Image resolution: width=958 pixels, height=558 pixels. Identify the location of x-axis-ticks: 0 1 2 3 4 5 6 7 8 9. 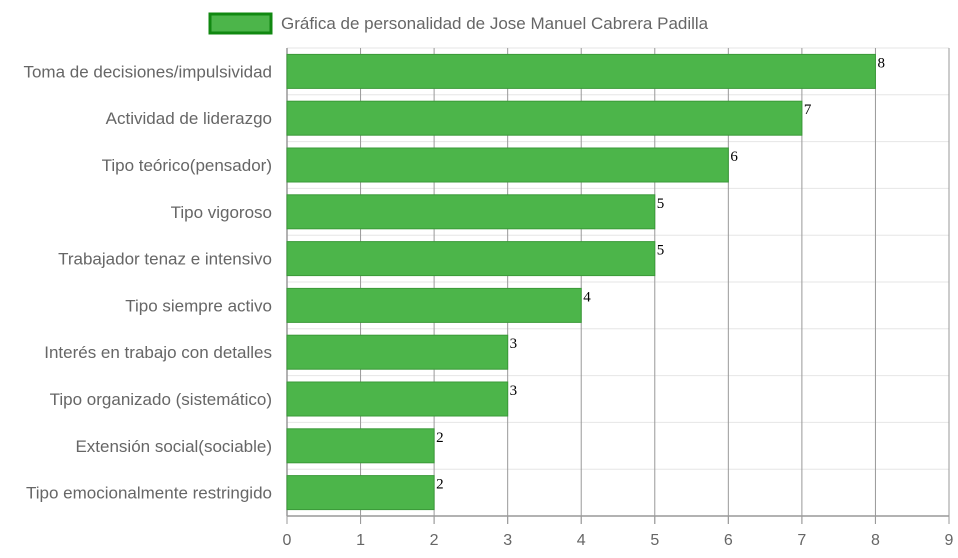
(618, 540).